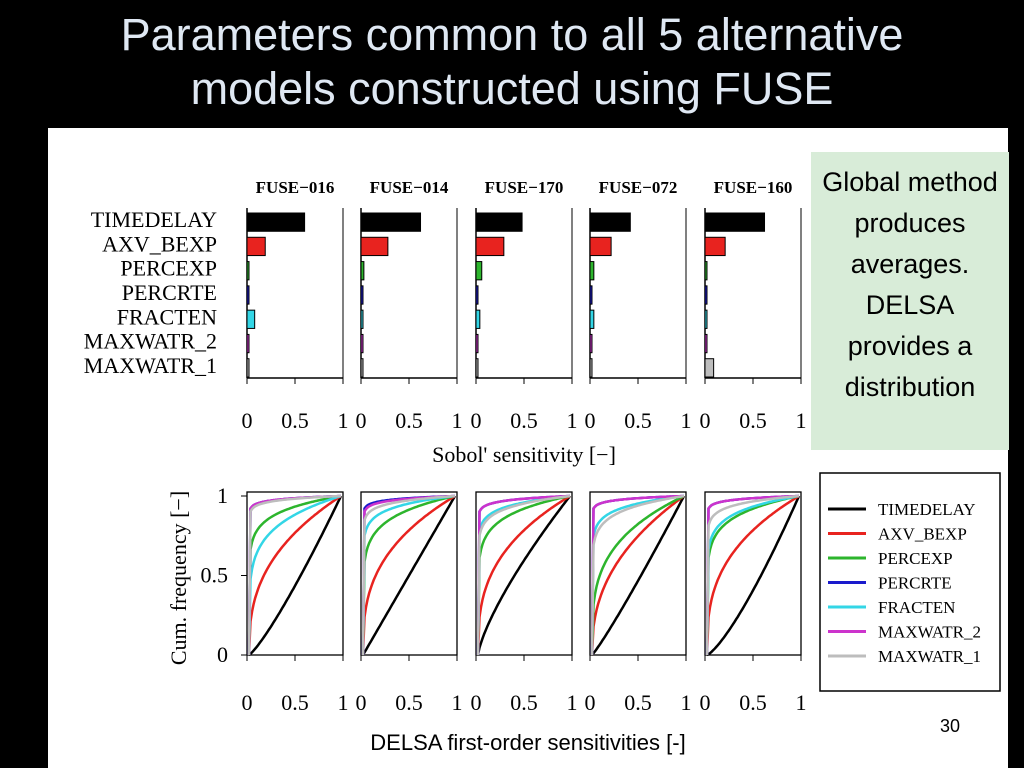 The width and height of the screenshot is (1024, 768). What do you see at coordinates (572, 702) in the screenshot?
I see `cdf-panel-2-tick-label-2: 1` at bounding box center [572, 702].